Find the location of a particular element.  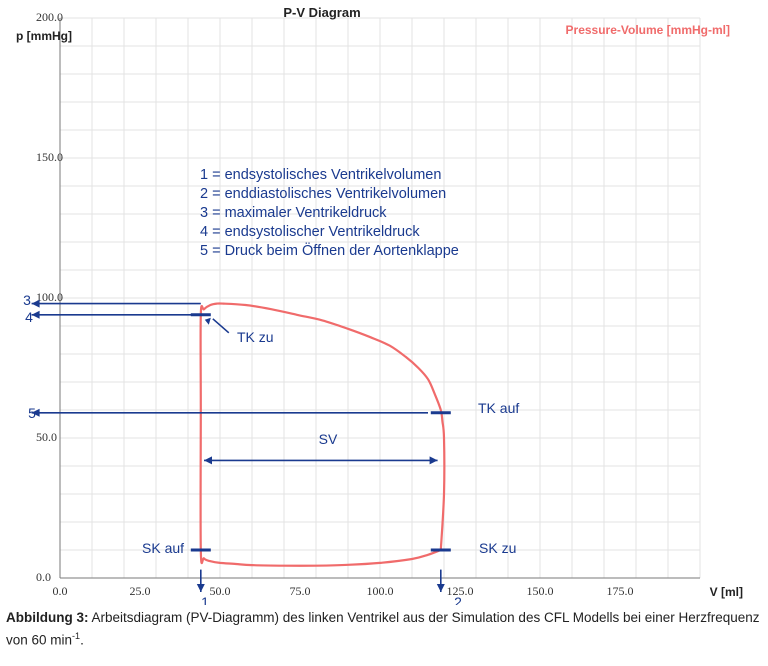

y-axis-label: p [mmHg] is located at coordinates (44, 36).